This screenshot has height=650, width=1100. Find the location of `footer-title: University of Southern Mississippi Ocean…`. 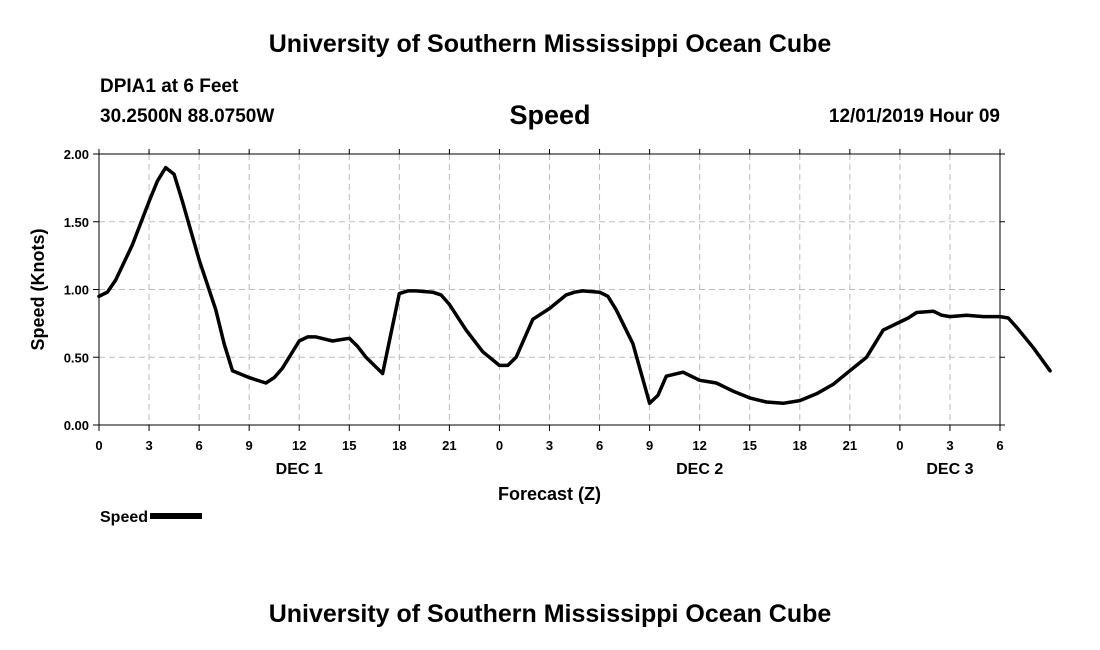

footer-title: University of Southern Mississippi Ocean… is located at coordinates (550, 614).